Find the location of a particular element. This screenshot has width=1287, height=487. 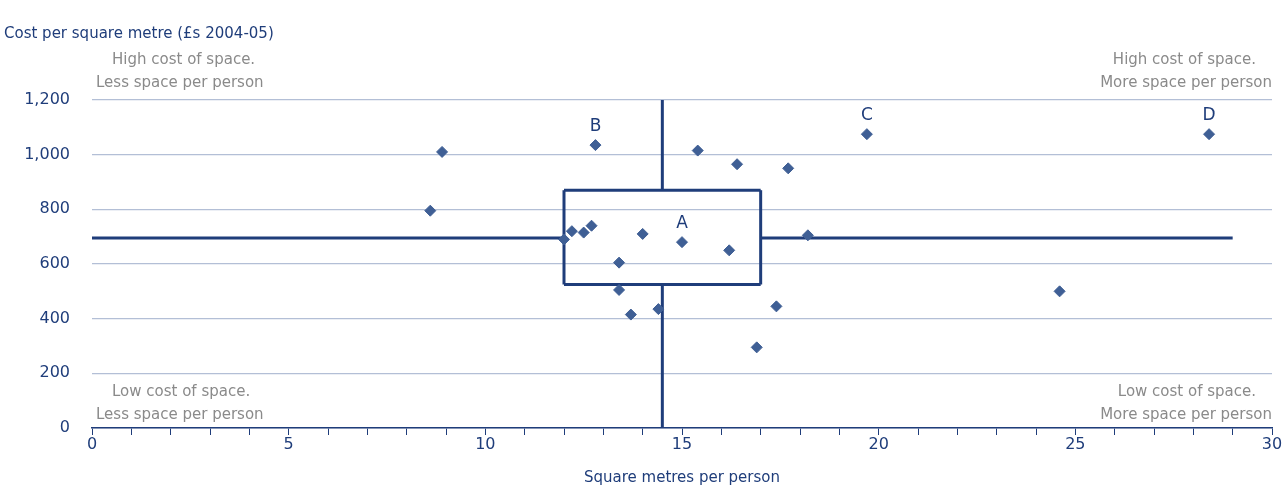

annotation: Low cost of space. Less space per person is located at coordinates (180, 402).